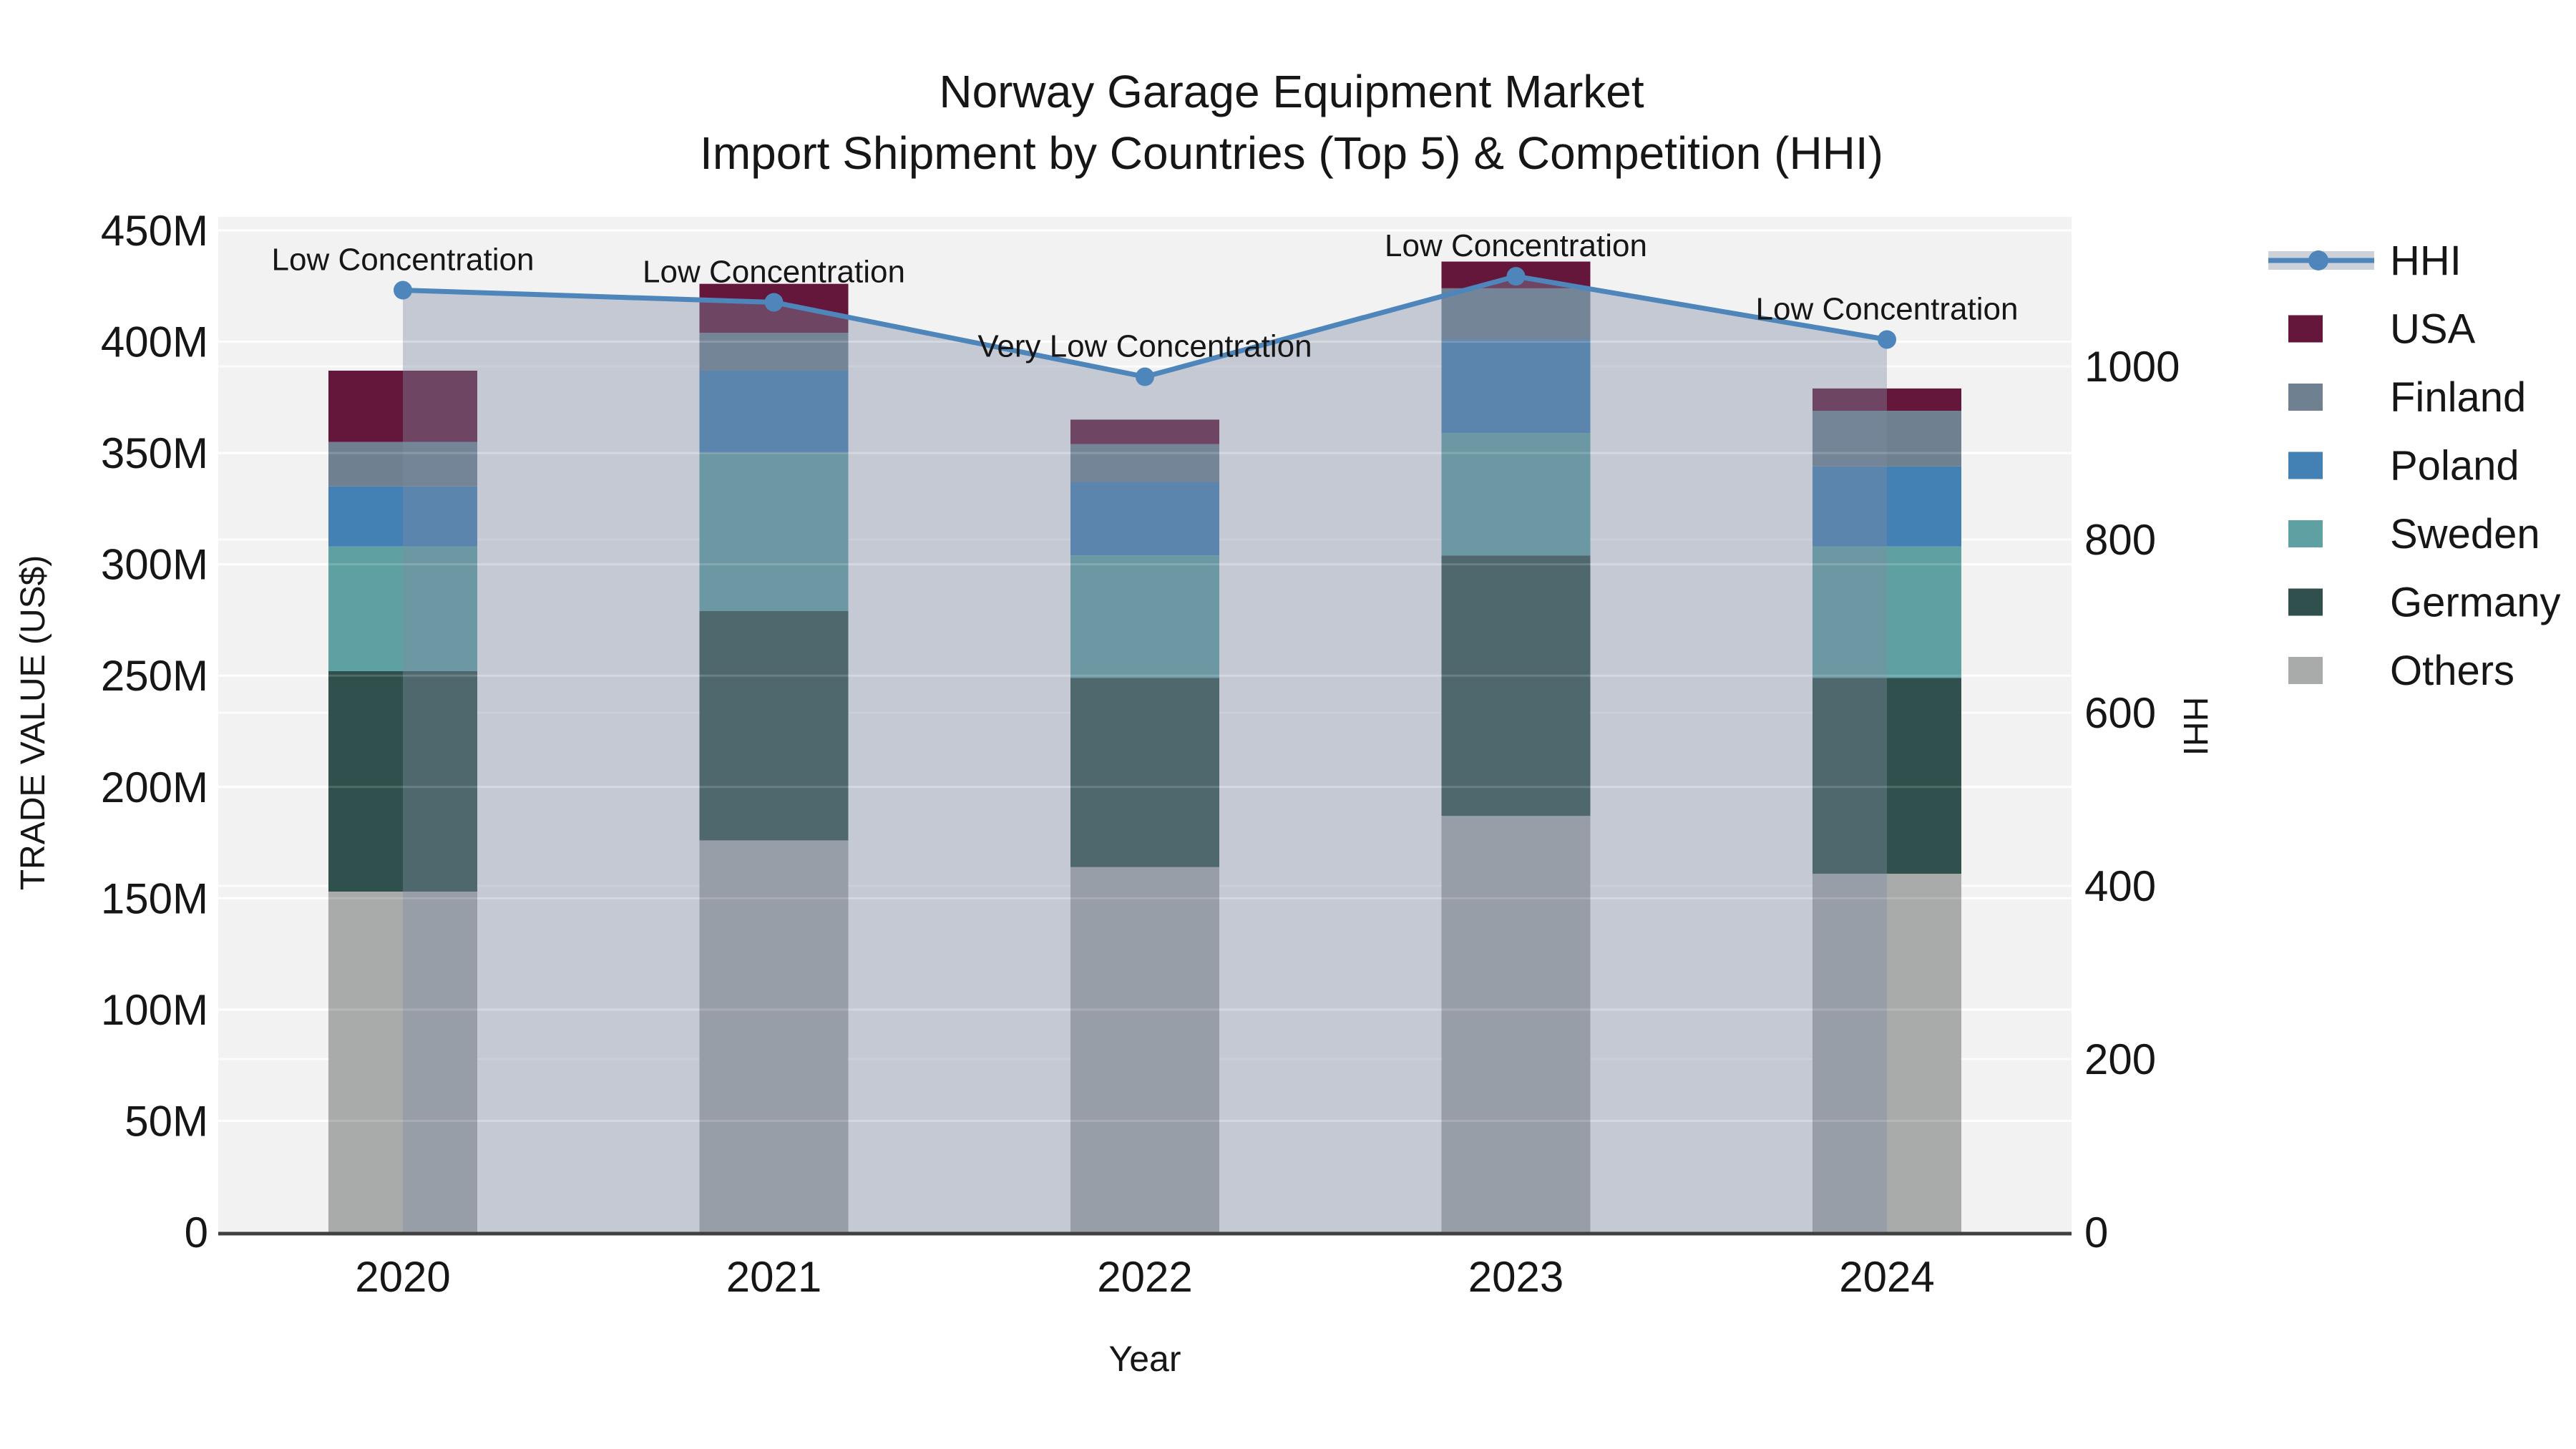  Describe the element at coordinates (166, 1121) in the screenshot. I see `y-left-tick-label: 50M` at that location.